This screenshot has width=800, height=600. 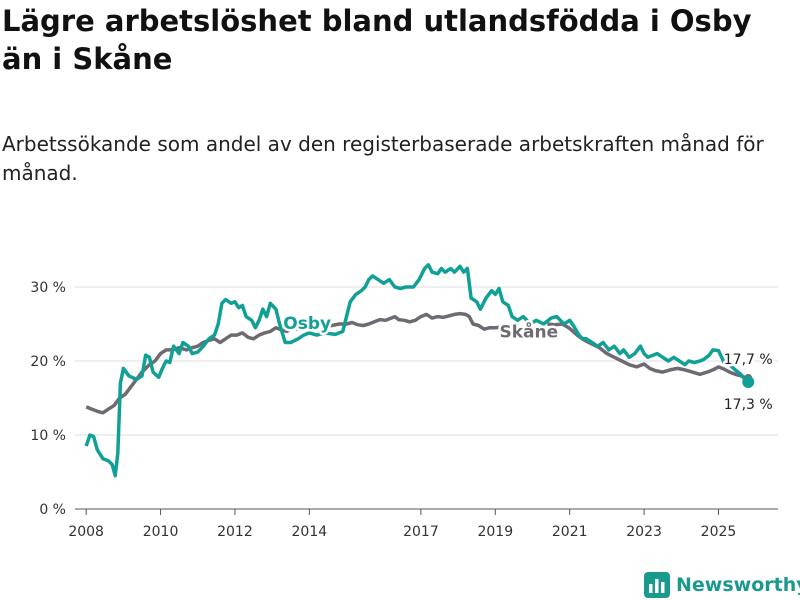 I want to click on x-tick-label: 2023, so click(x=644, y=532).